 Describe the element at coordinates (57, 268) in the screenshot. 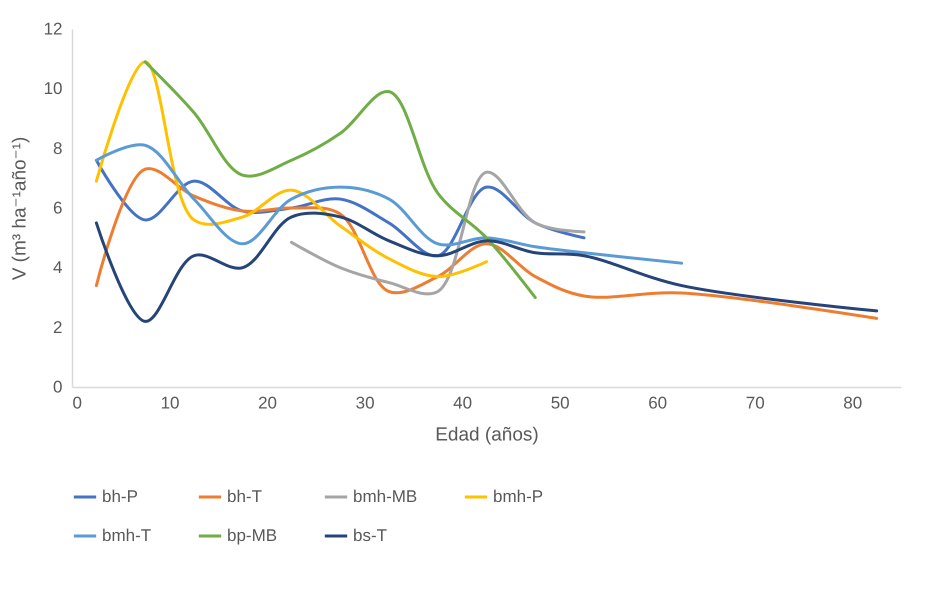

I see `y-tick-label: 4` at that location.